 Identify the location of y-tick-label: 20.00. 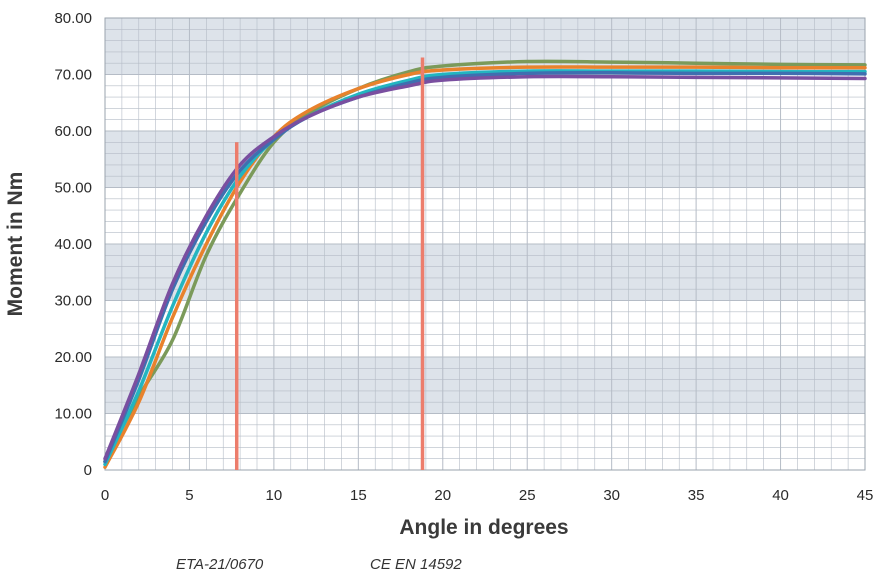
(73, 357).